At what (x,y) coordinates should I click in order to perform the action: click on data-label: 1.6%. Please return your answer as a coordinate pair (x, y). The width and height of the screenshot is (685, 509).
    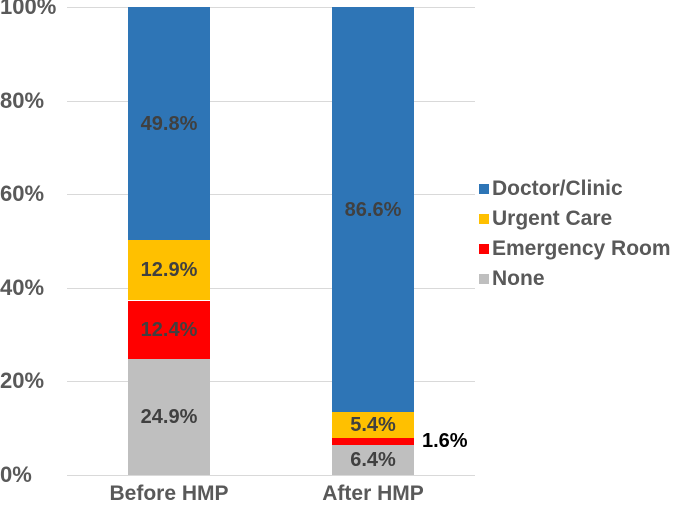
    Looking at the image, I should click on (445, 441).